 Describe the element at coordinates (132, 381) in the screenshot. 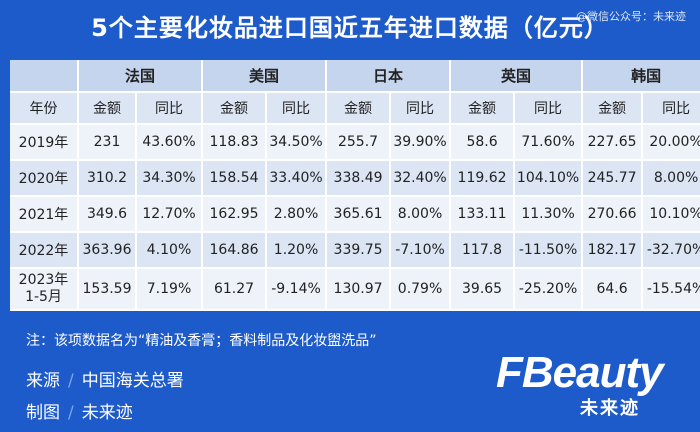

I see `source-value: 中国海关总署` at that location.